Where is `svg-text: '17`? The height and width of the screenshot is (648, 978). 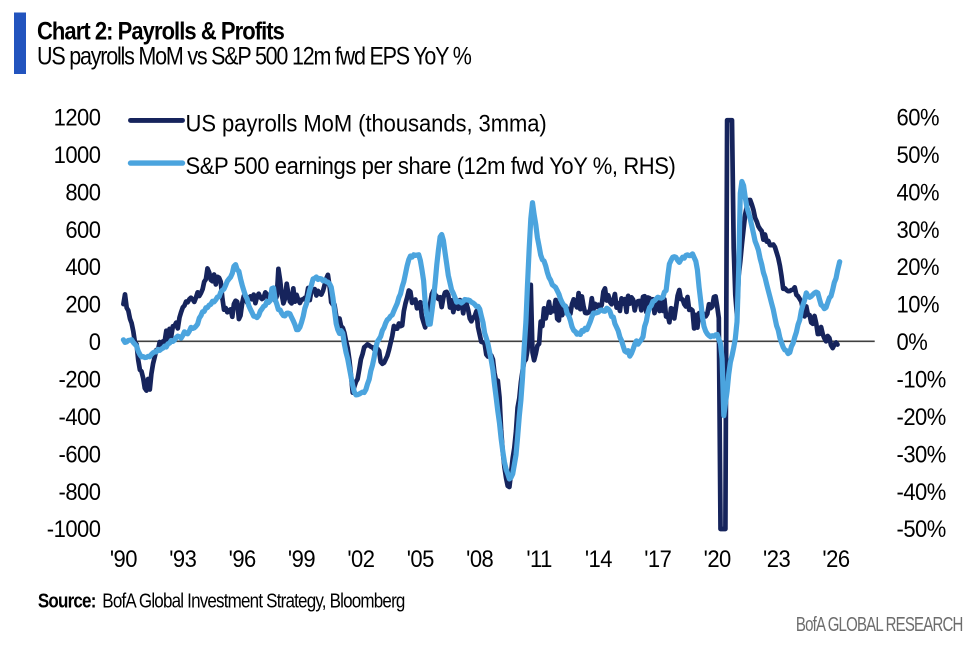
svg-text: '17 is located at coordinates (657, 558).